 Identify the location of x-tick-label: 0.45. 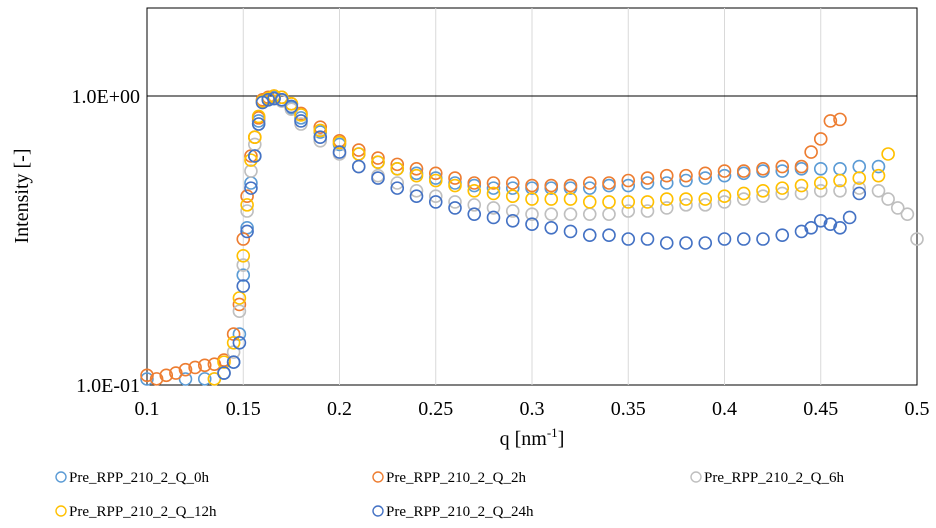
(820, 409).